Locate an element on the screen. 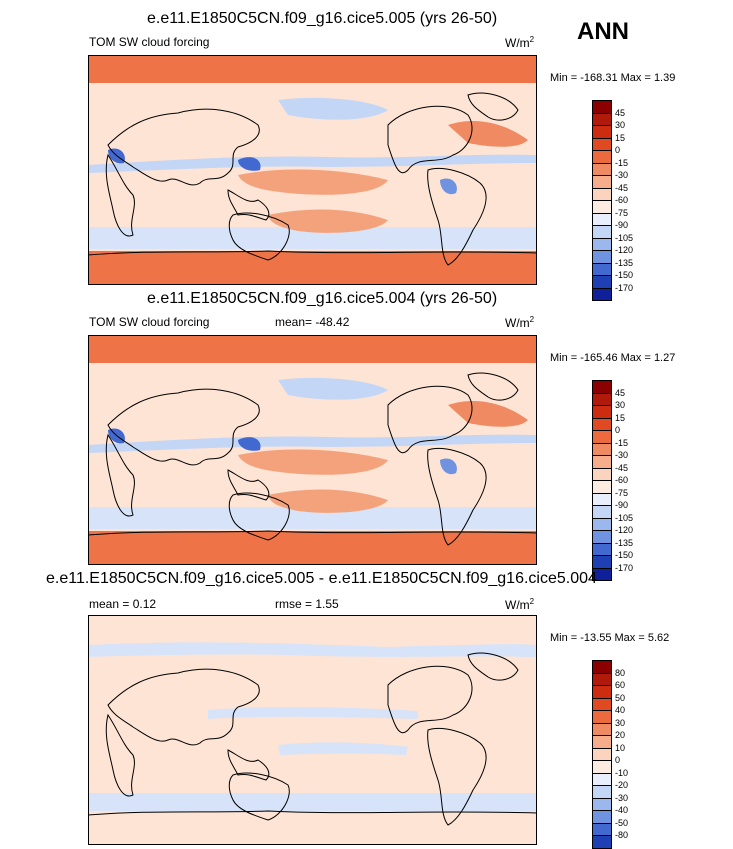 Image resolution: width=733 pixels, height=849 pixels. panel-3-units: W/m2 is located at coordinates (520, 604).